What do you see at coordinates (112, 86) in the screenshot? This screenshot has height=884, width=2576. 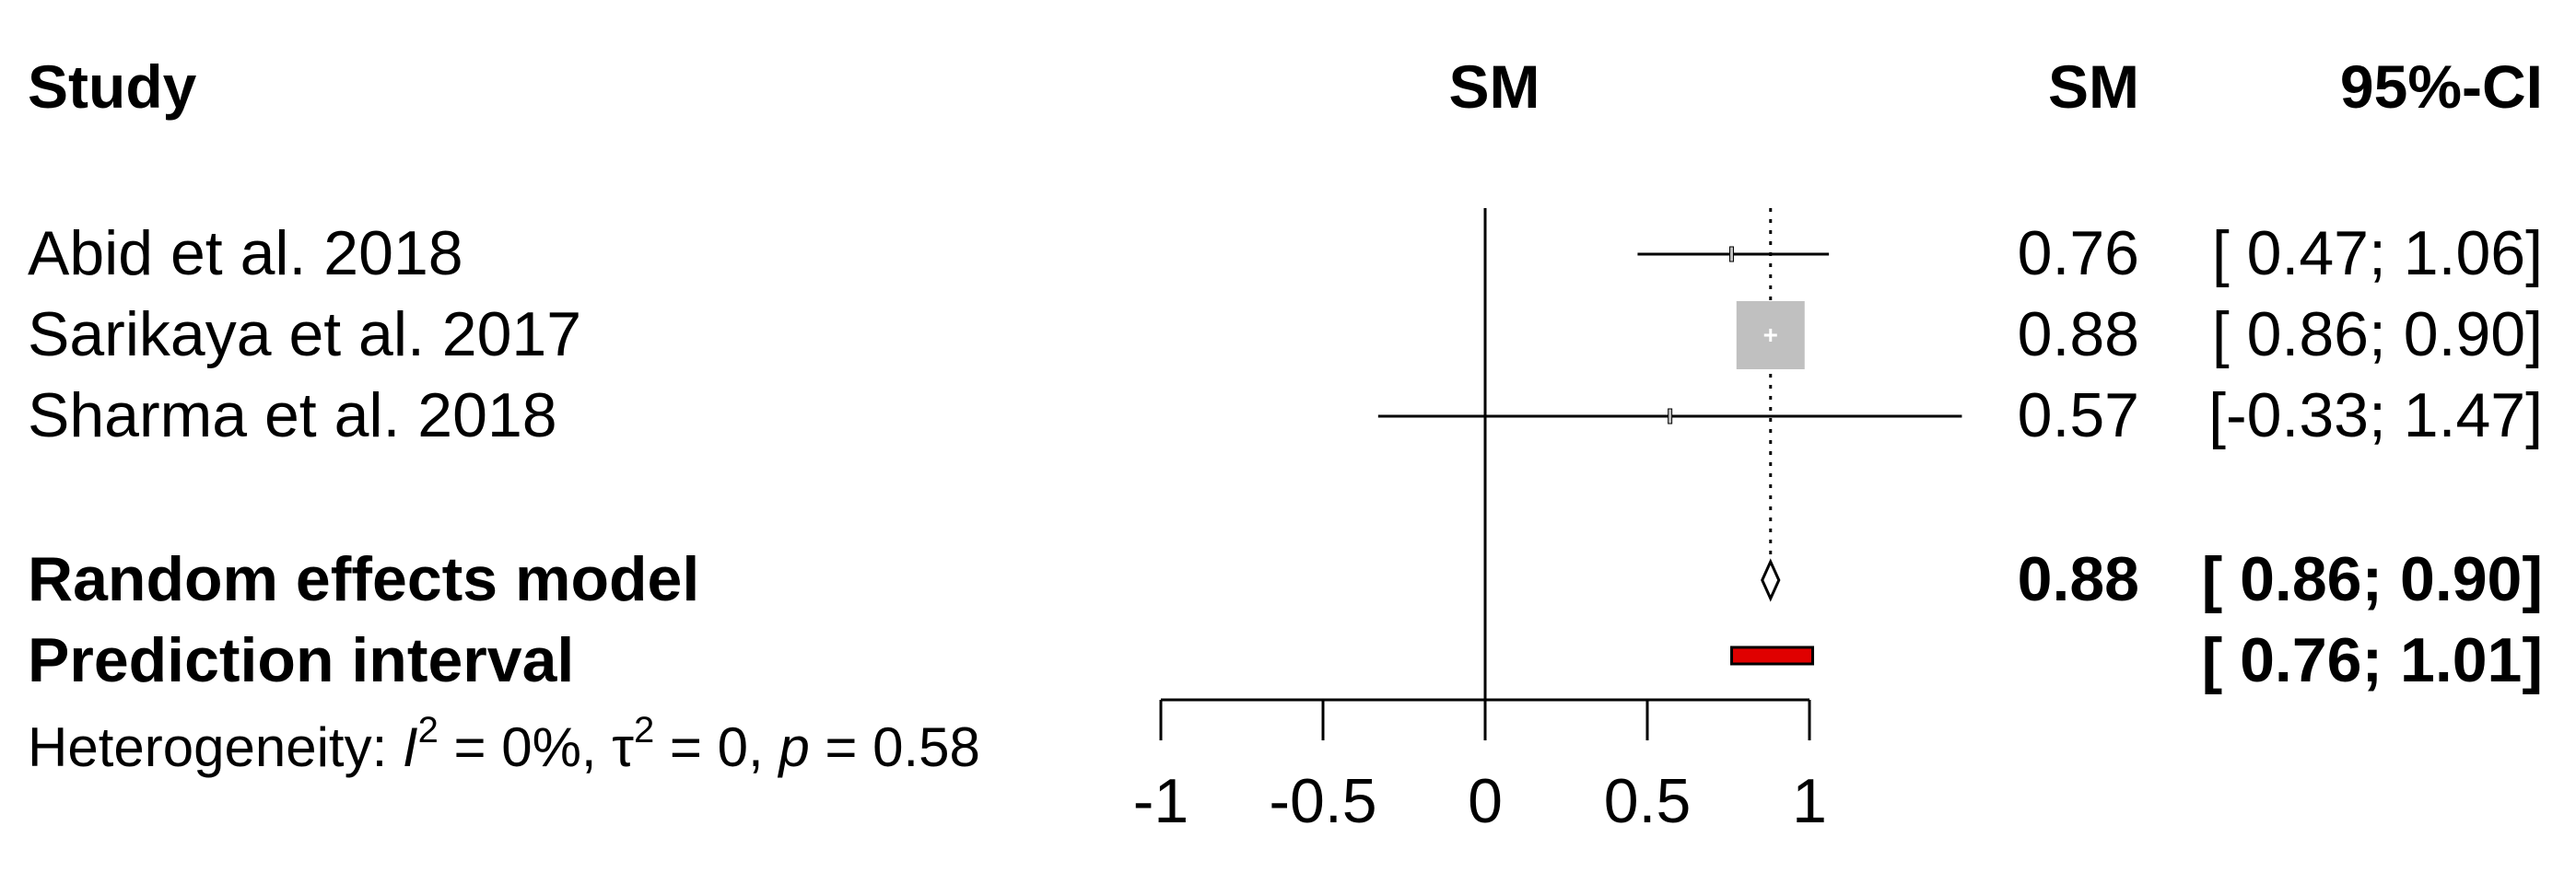 I see `header-study: Study` at bounding box center [112, 86].